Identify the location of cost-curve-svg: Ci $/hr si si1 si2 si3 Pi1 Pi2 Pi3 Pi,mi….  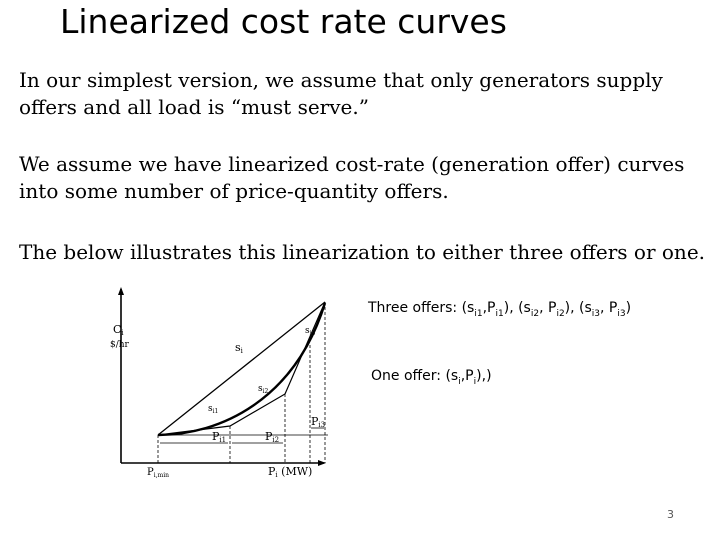
(219, 383).